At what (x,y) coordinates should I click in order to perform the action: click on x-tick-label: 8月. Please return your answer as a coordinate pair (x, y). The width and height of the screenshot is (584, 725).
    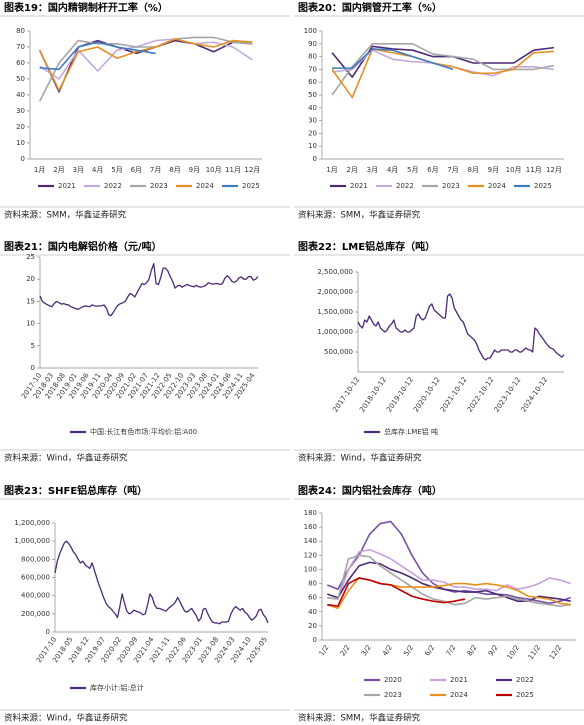
    Looking at the image, I should click on (473, 170).